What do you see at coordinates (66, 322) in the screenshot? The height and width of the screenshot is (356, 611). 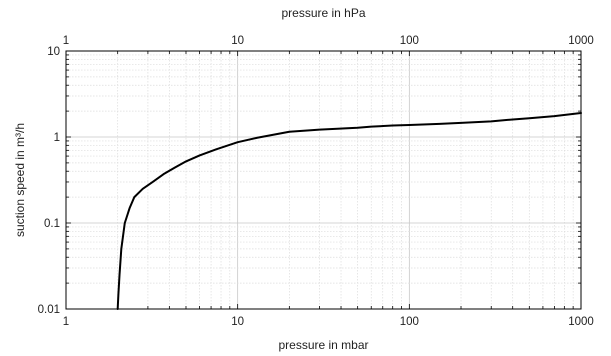 I see `x-tick-label-bottom: 1` at bounding box center [66, 322].